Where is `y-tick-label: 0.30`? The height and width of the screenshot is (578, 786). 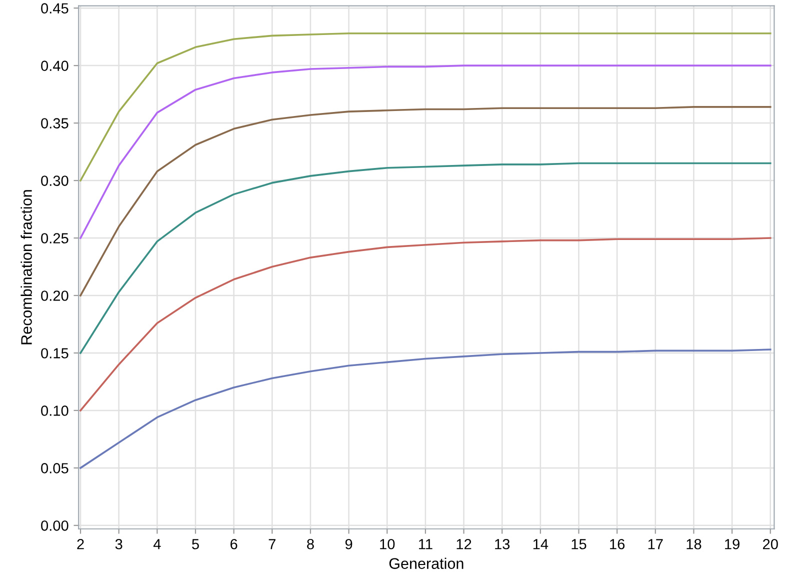
y-tick-label: 0.30 is located at coordinates (54, 181).